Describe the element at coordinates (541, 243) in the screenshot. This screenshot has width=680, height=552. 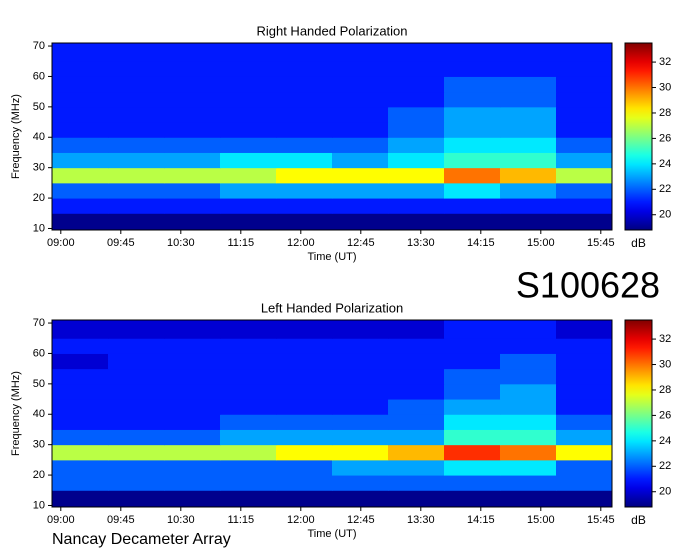
I see `x-tick-label: 15:00` at that location.